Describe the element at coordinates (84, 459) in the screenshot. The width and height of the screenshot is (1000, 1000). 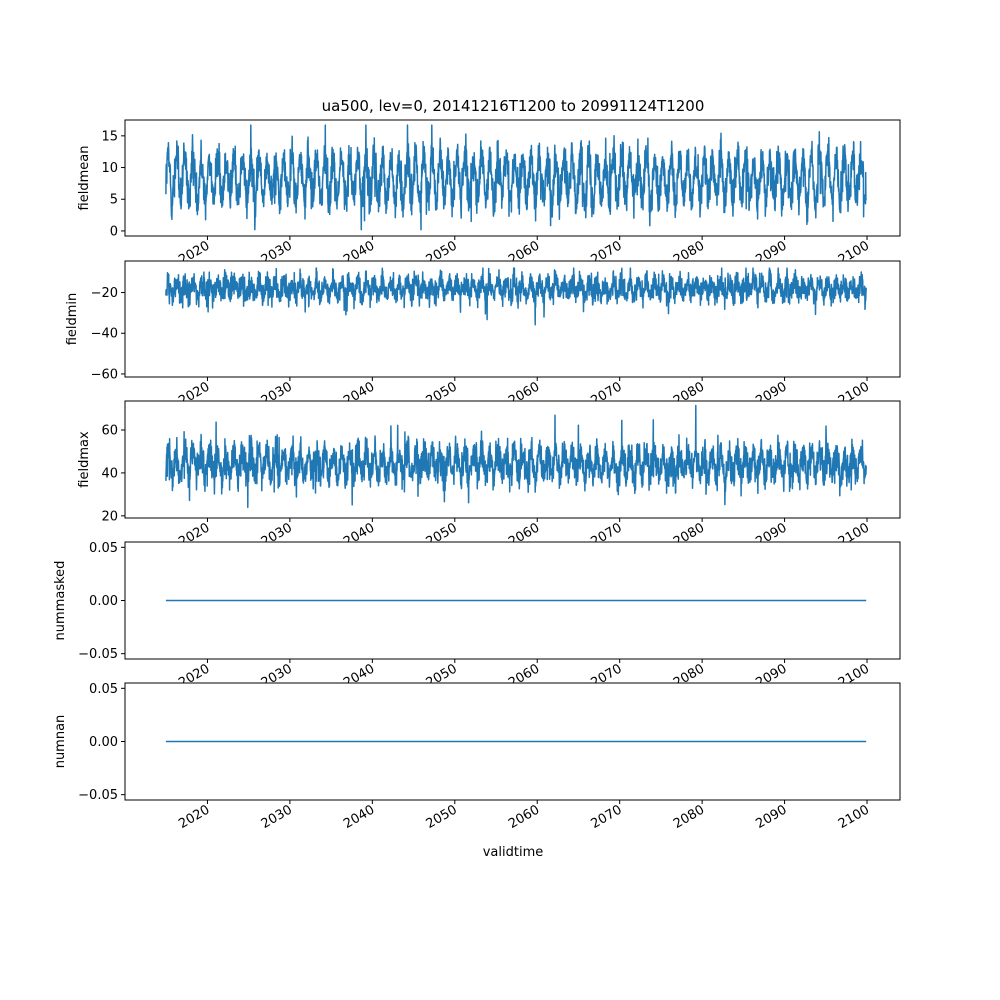
I see `y-axis-label-fieldmax: fieldmax` at that location.